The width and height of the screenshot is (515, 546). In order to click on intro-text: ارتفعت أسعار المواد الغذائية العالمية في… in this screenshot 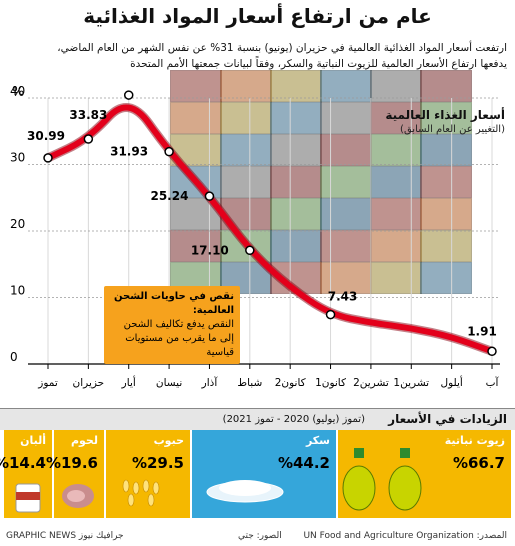, I will do `click(257, 56)`.